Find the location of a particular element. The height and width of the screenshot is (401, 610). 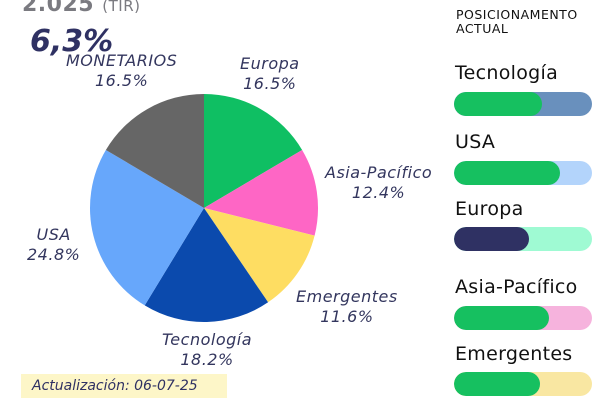

year-value: 2.025 is located at coordinates (58, 8).